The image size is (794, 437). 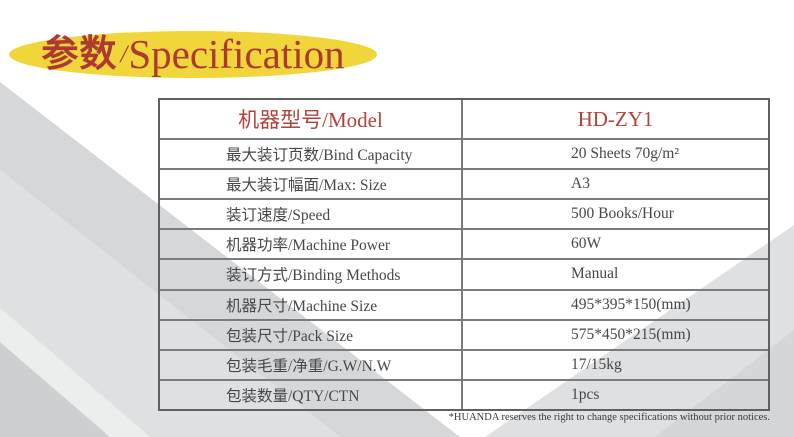 I want to click on row-value: A3, so click(x=580, y=184).